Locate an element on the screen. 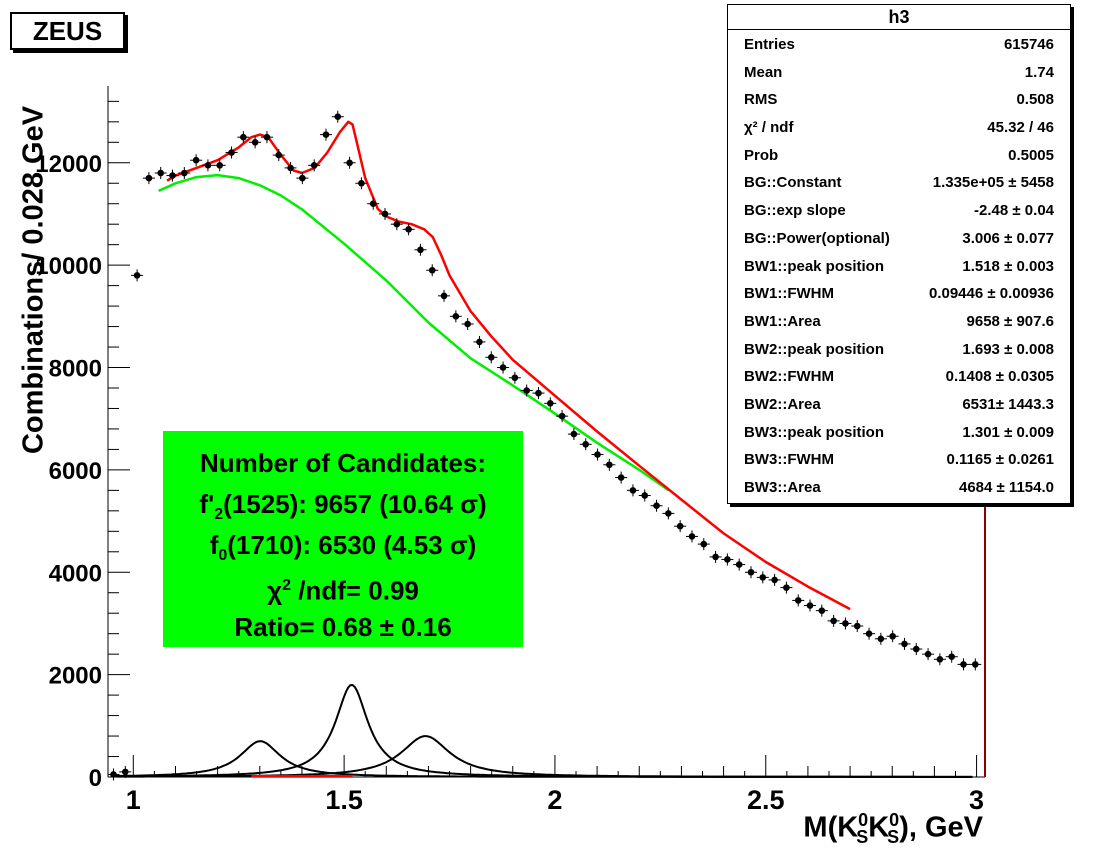 This screenshot has width=1093, height=863. stats-value: 3.006 ± 0.077 is located at coordinates (1008, 238).